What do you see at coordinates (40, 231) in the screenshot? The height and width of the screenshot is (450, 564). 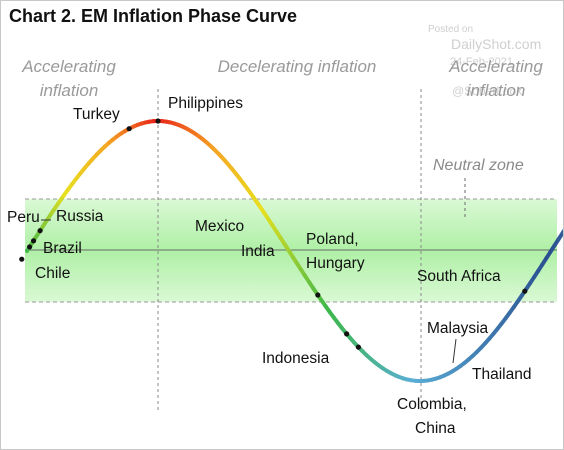 I see `country-point-russia` at bounding box center [40, 231].